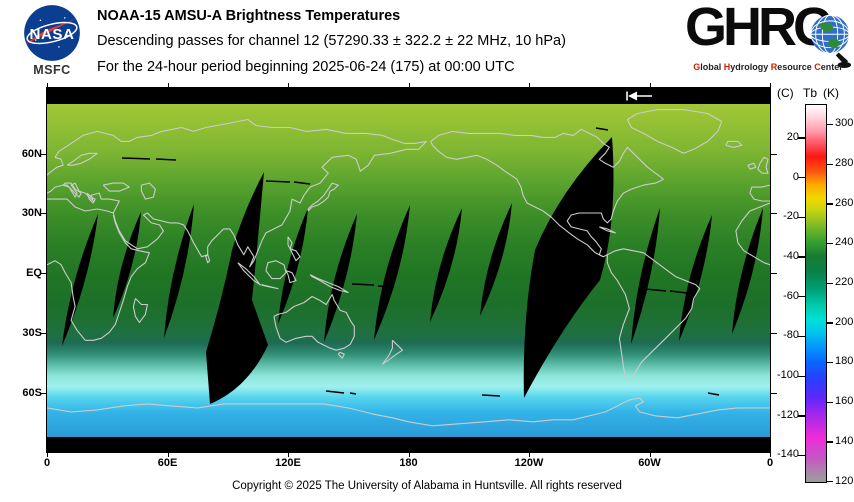 This screenshot has height=502, width=854. What do you see at coordinates (32, 332) in the screenshot?
I see `lat-tick-label: 30S` at bounding box center [32, 332].